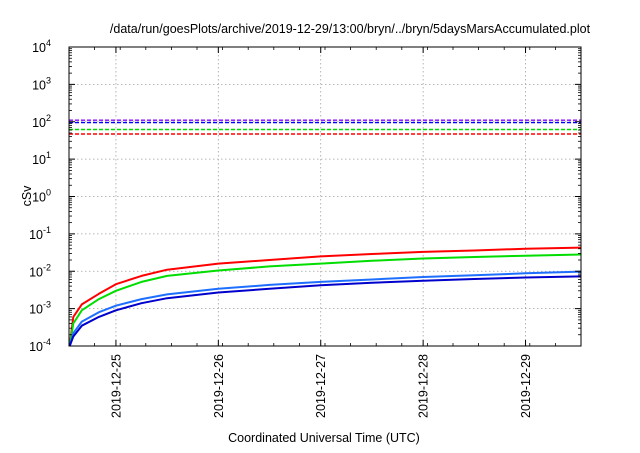 The width and height of the screenshot is (640, 453). What do you see at coordinates (48, 43) in the screenshot?
I see `y-tick-exponent: 4` at bounding box center [48, 43].